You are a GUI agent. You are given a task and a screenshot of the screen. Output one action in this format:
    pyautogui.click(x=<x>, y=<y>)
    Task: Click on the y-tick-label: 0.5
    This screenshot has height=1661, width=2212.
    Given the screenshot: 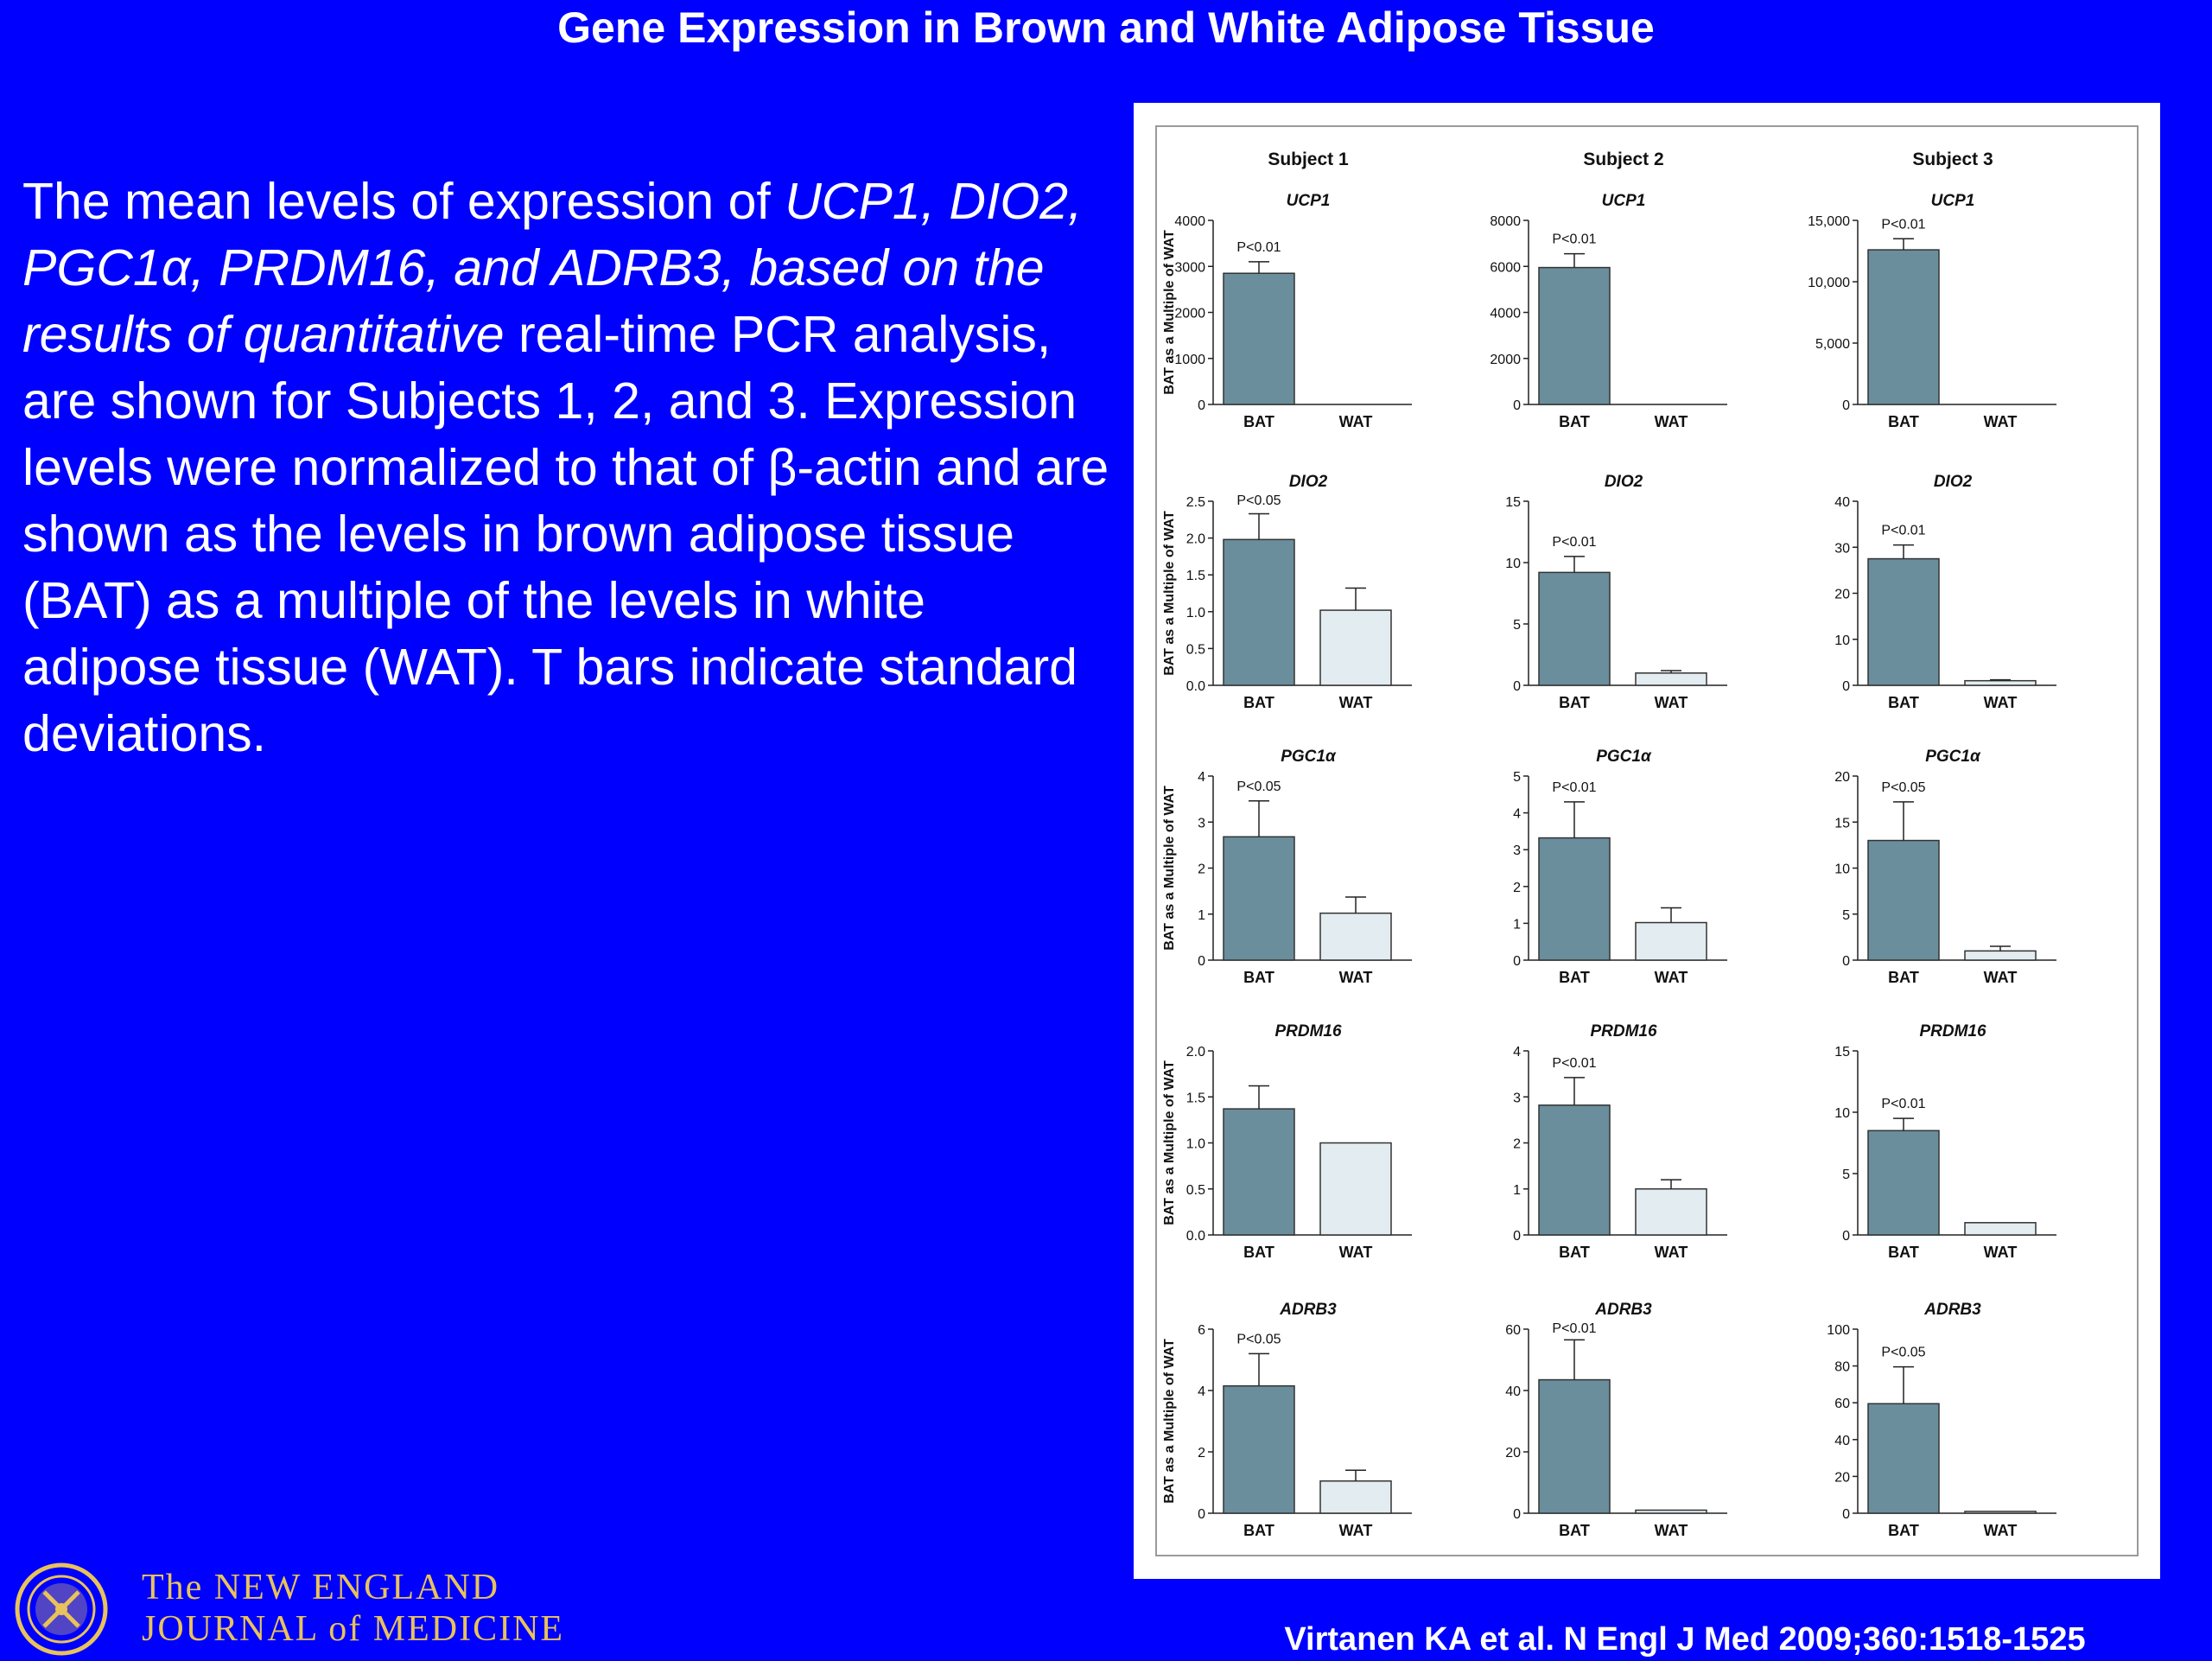 What is the action you would take?
    pyautogui.click(x=1195, y=649)
    